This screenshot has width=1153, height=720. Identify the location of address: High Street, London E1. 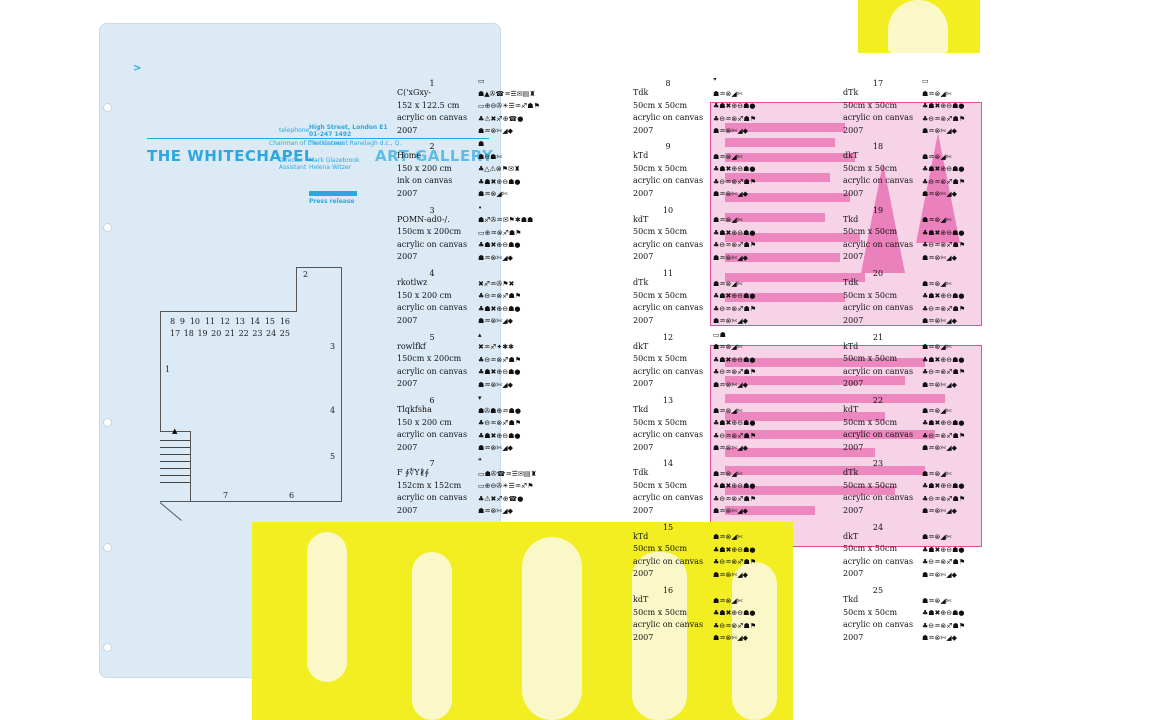
(348, 127).